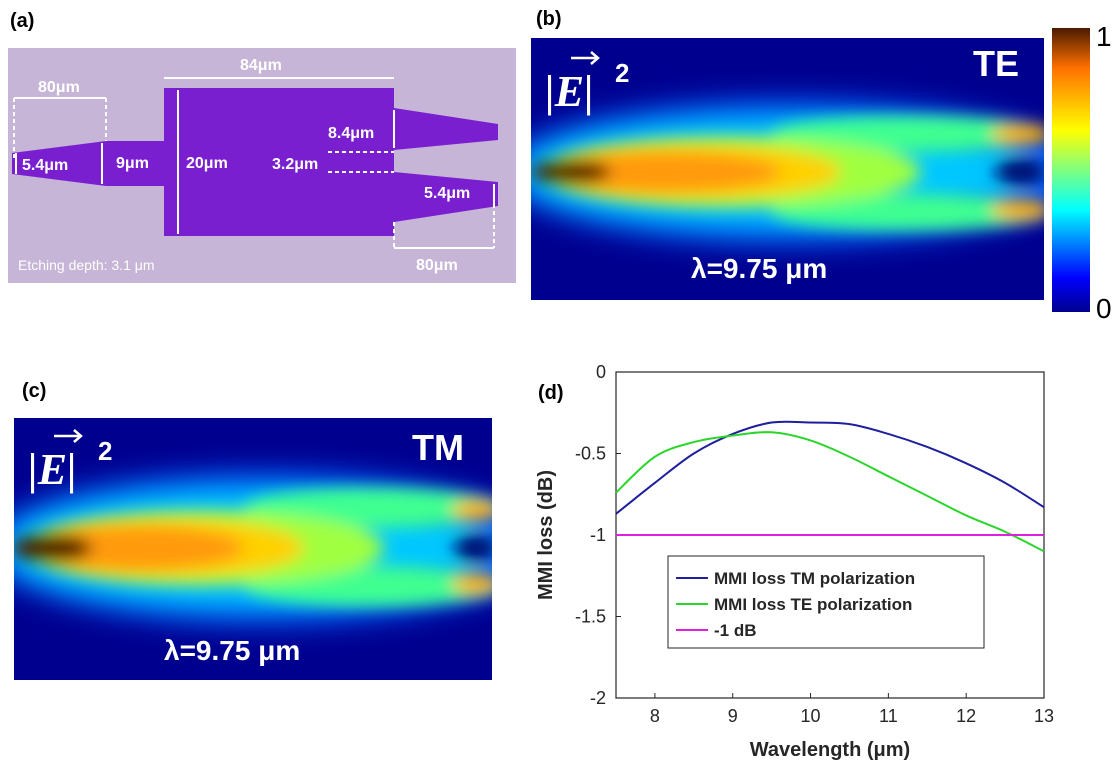  Describe the element at coordinates (622, 73) in the screenshot. I see `te-field-exponent: 2` at that location.